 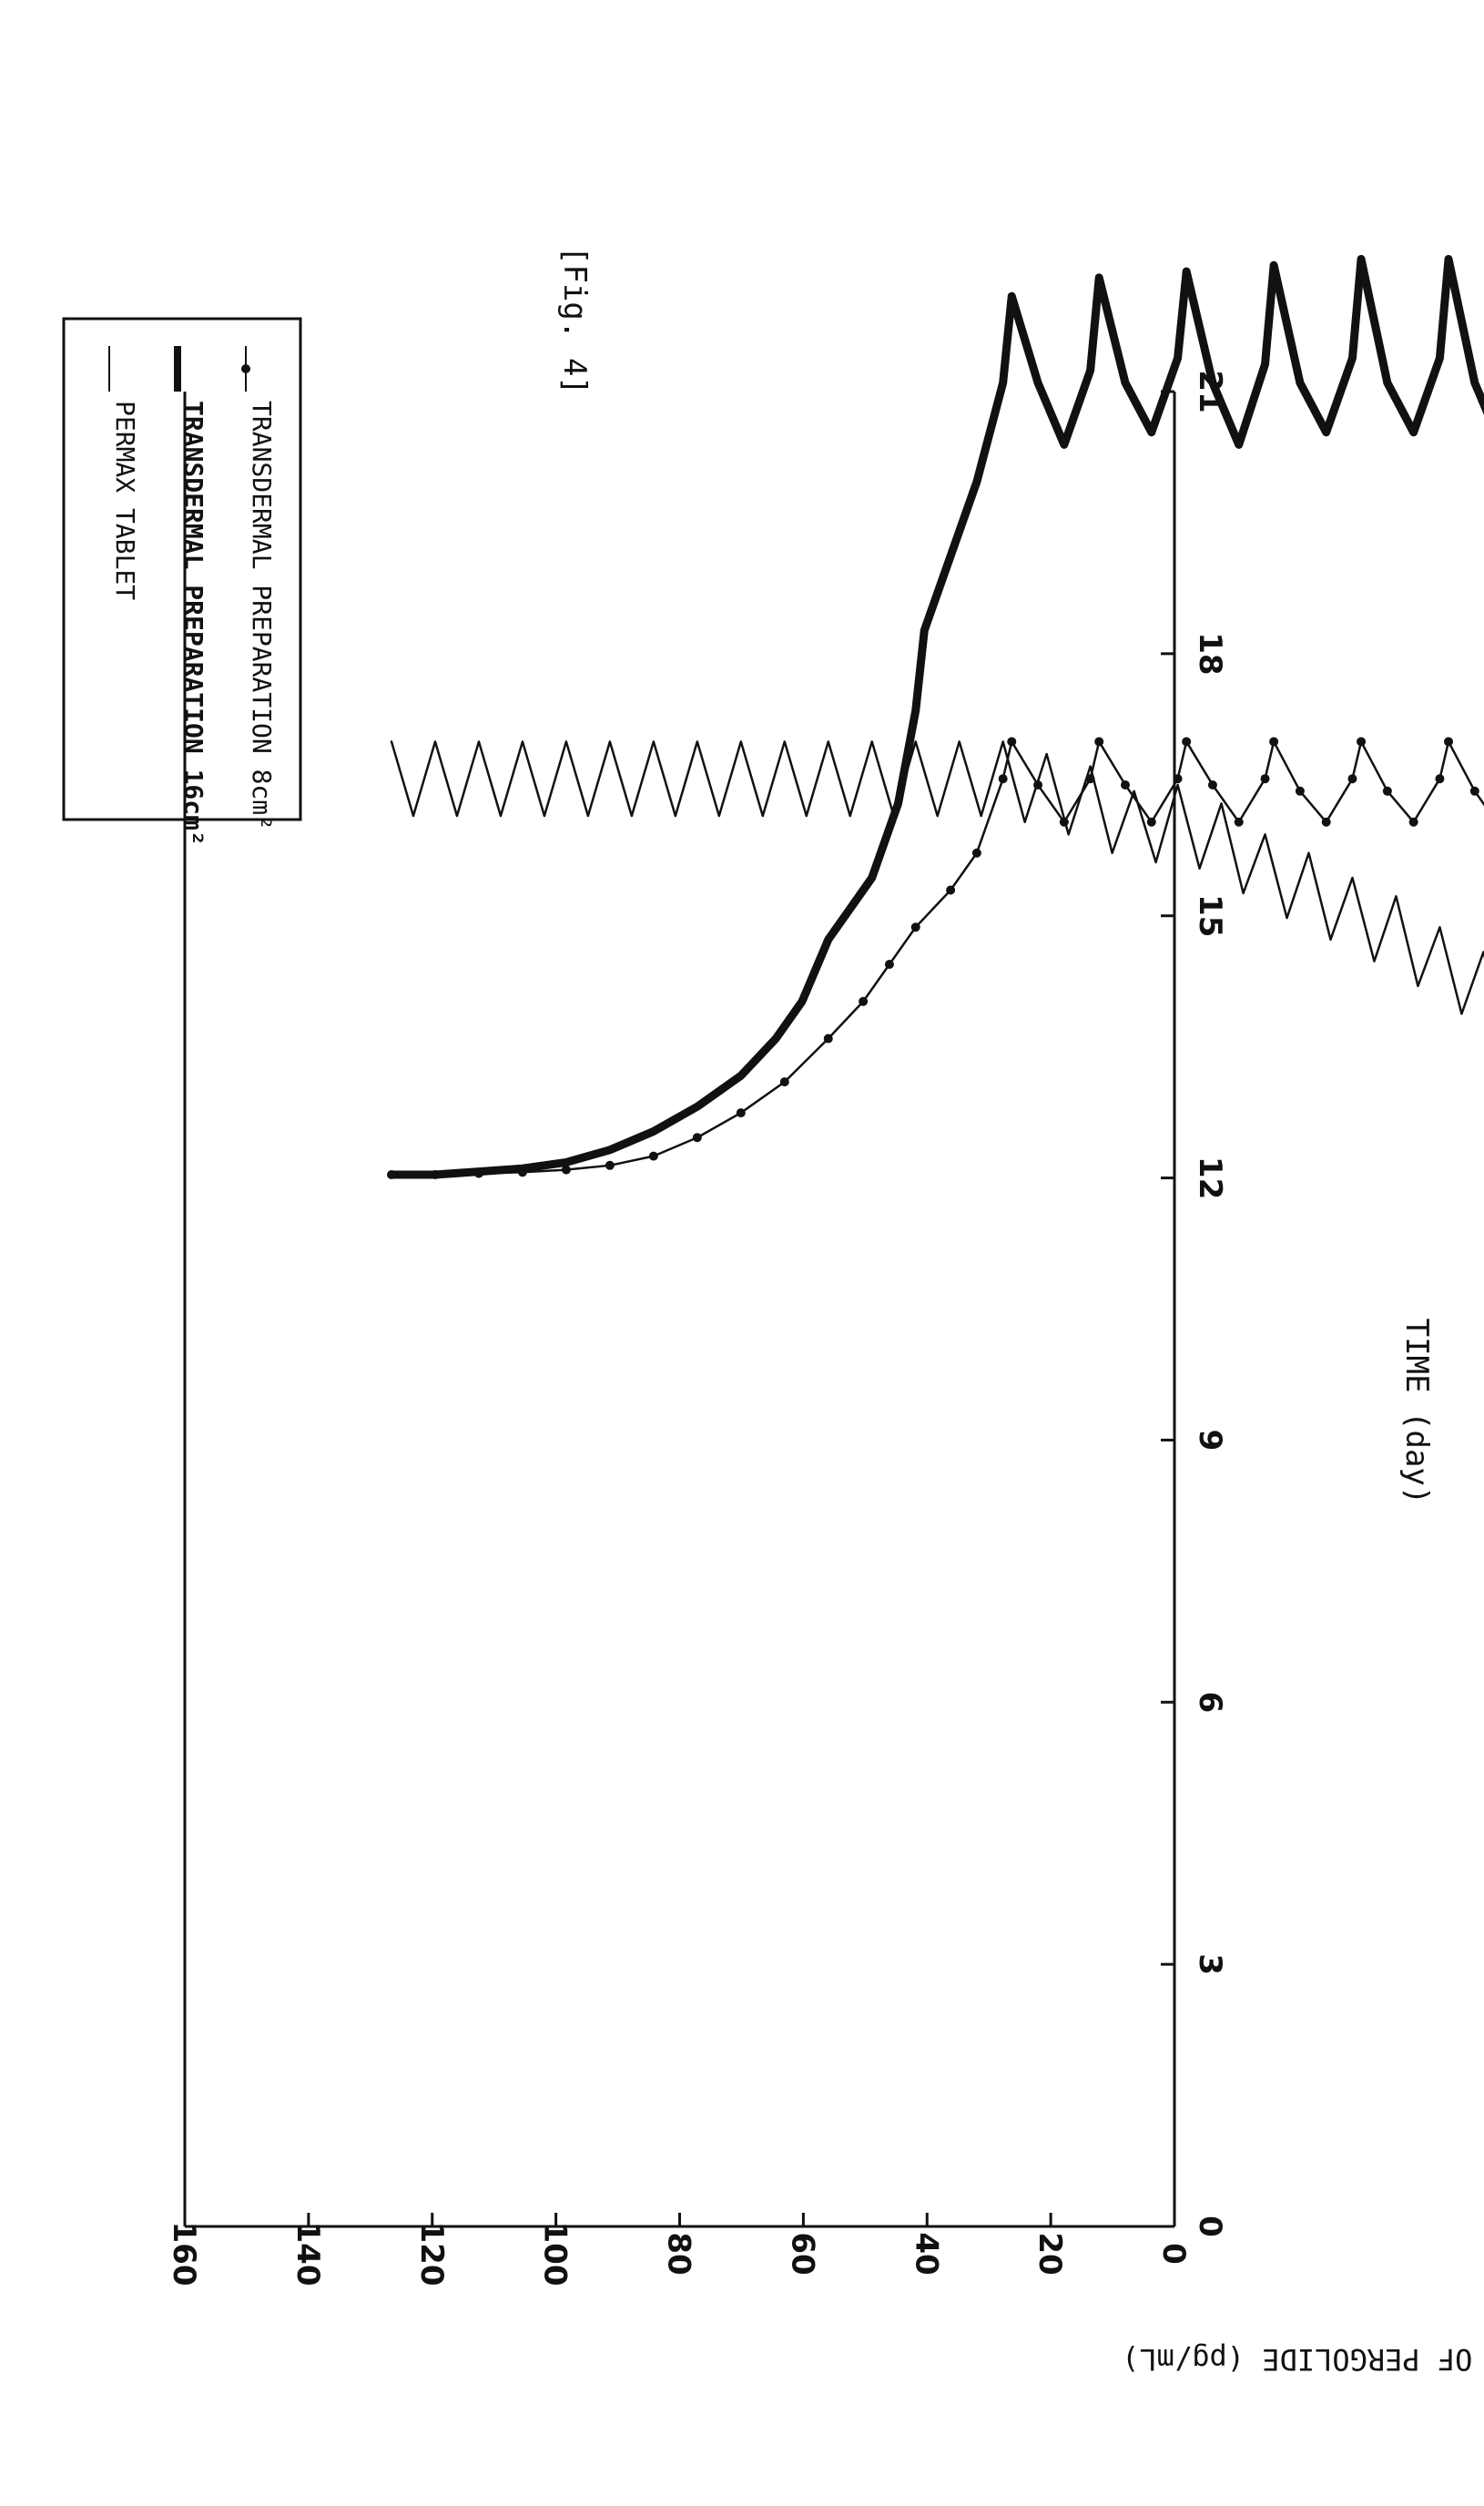 I want to click on y-tick-label-3: 60, so click(x=802, y=2253).